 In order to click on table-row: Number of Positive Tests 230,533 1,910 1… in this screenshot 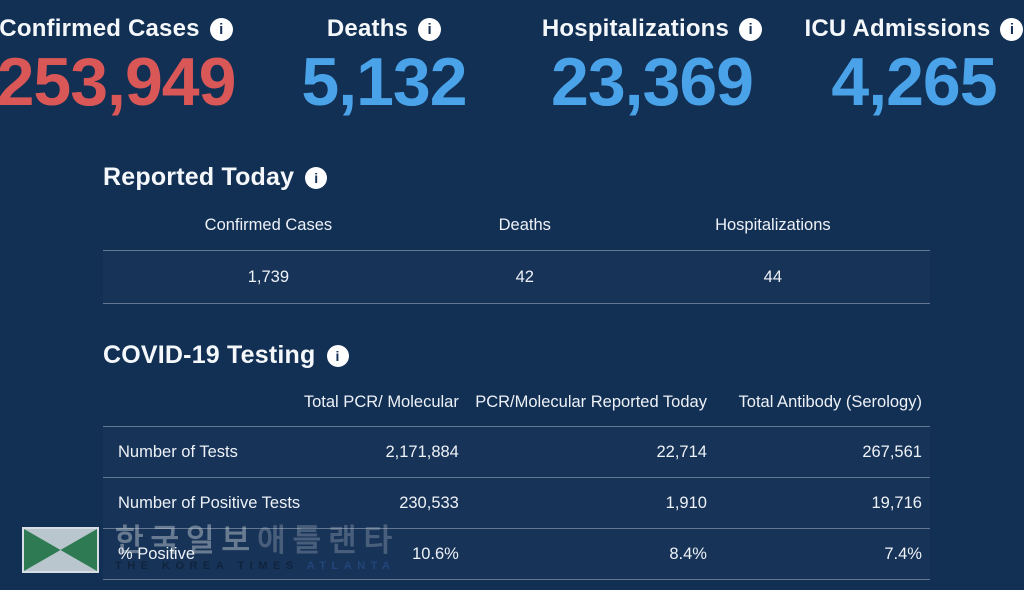, I will do `click(516, 502)`.